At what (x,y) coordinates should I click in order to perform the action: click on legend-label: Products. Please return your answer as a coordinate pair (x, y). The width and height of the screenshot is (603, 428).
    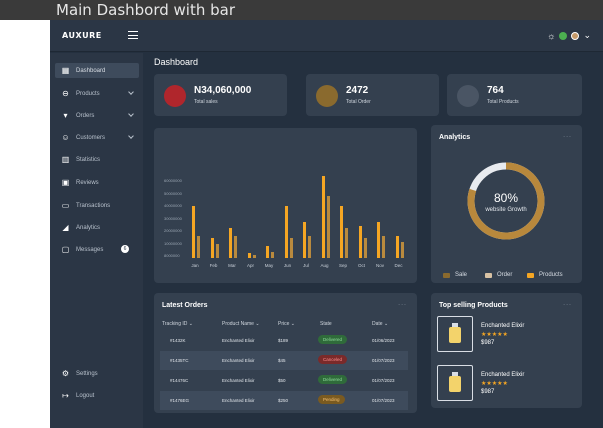
    Looking at the image, I should click on (551, 275).